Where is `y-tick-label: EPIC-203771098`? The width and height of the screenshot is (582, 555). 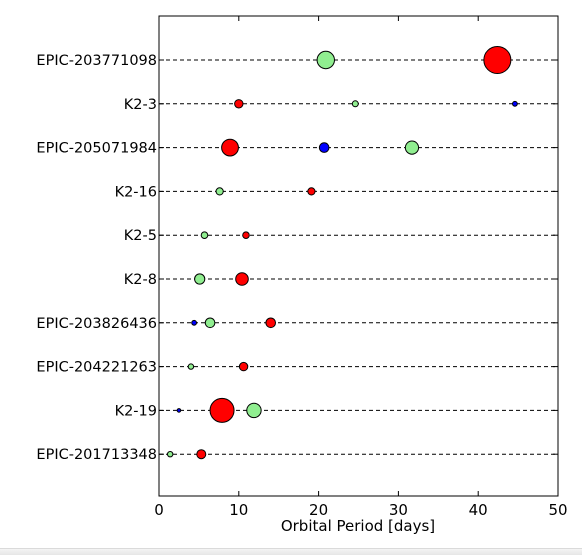
y-tick-label: EPIC-203771098 is located at coordinates (96, 61).